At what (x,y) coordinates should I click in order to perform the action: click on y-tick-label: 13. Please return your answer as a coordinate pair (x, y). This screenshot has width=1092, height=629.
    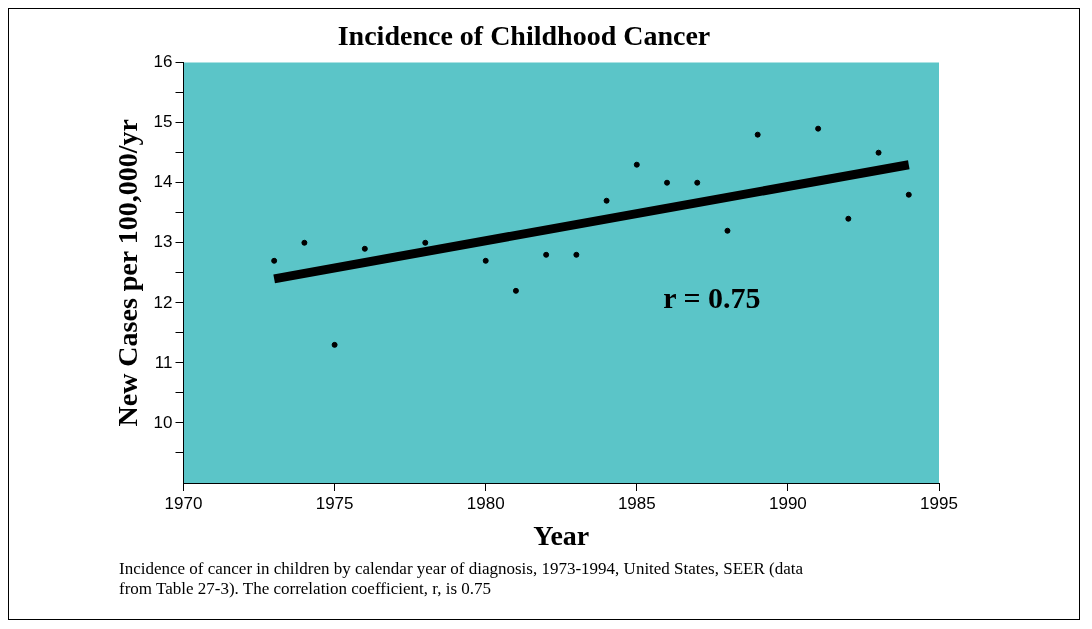
    Looking at the image, I should click on (163, 242).